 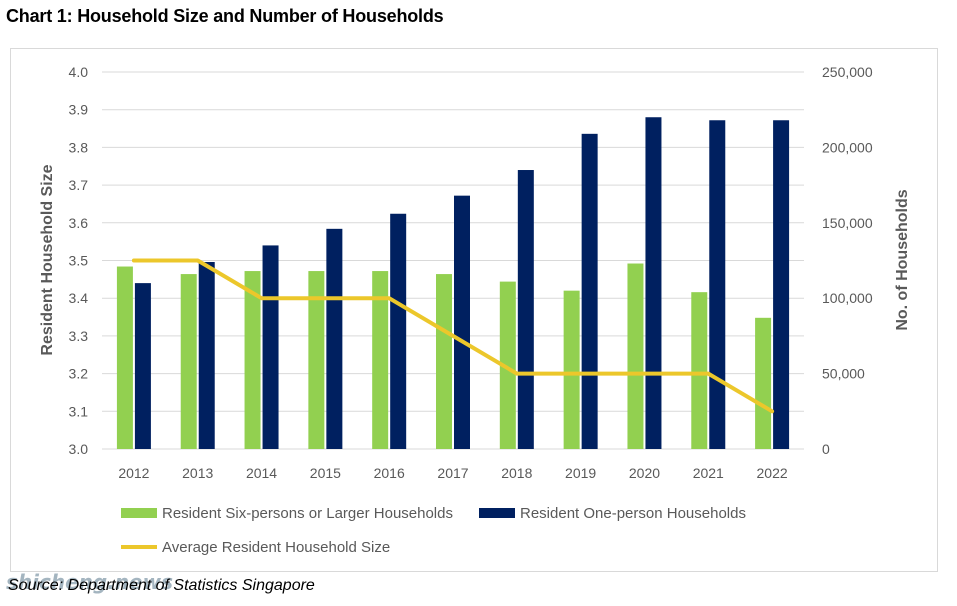 I want to click on x-tick-label: 2022, so click(x=772, y=473).